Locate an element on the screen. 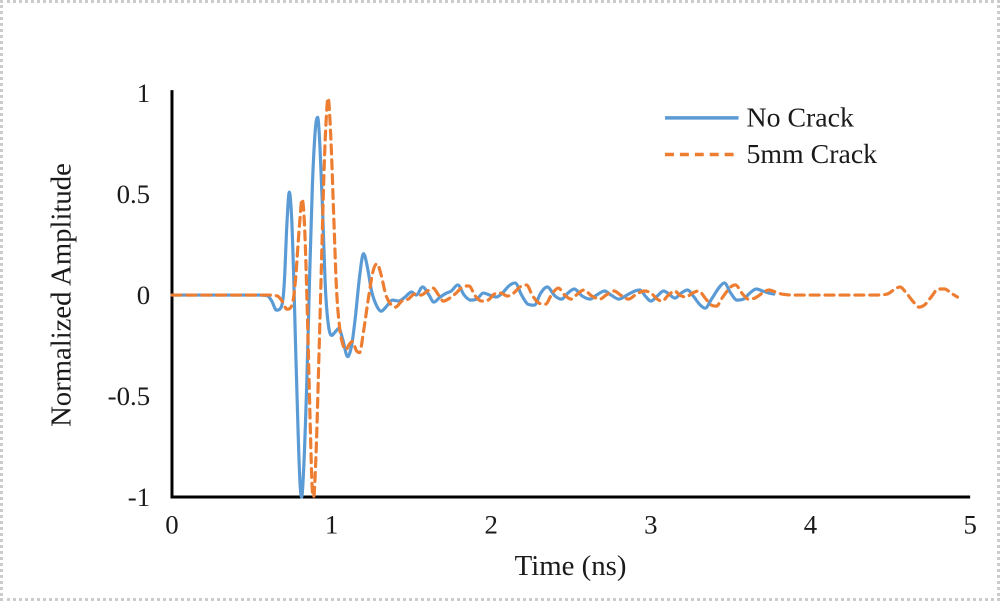  x-tick-label-1: 1 is located at coordinates (331, 525).